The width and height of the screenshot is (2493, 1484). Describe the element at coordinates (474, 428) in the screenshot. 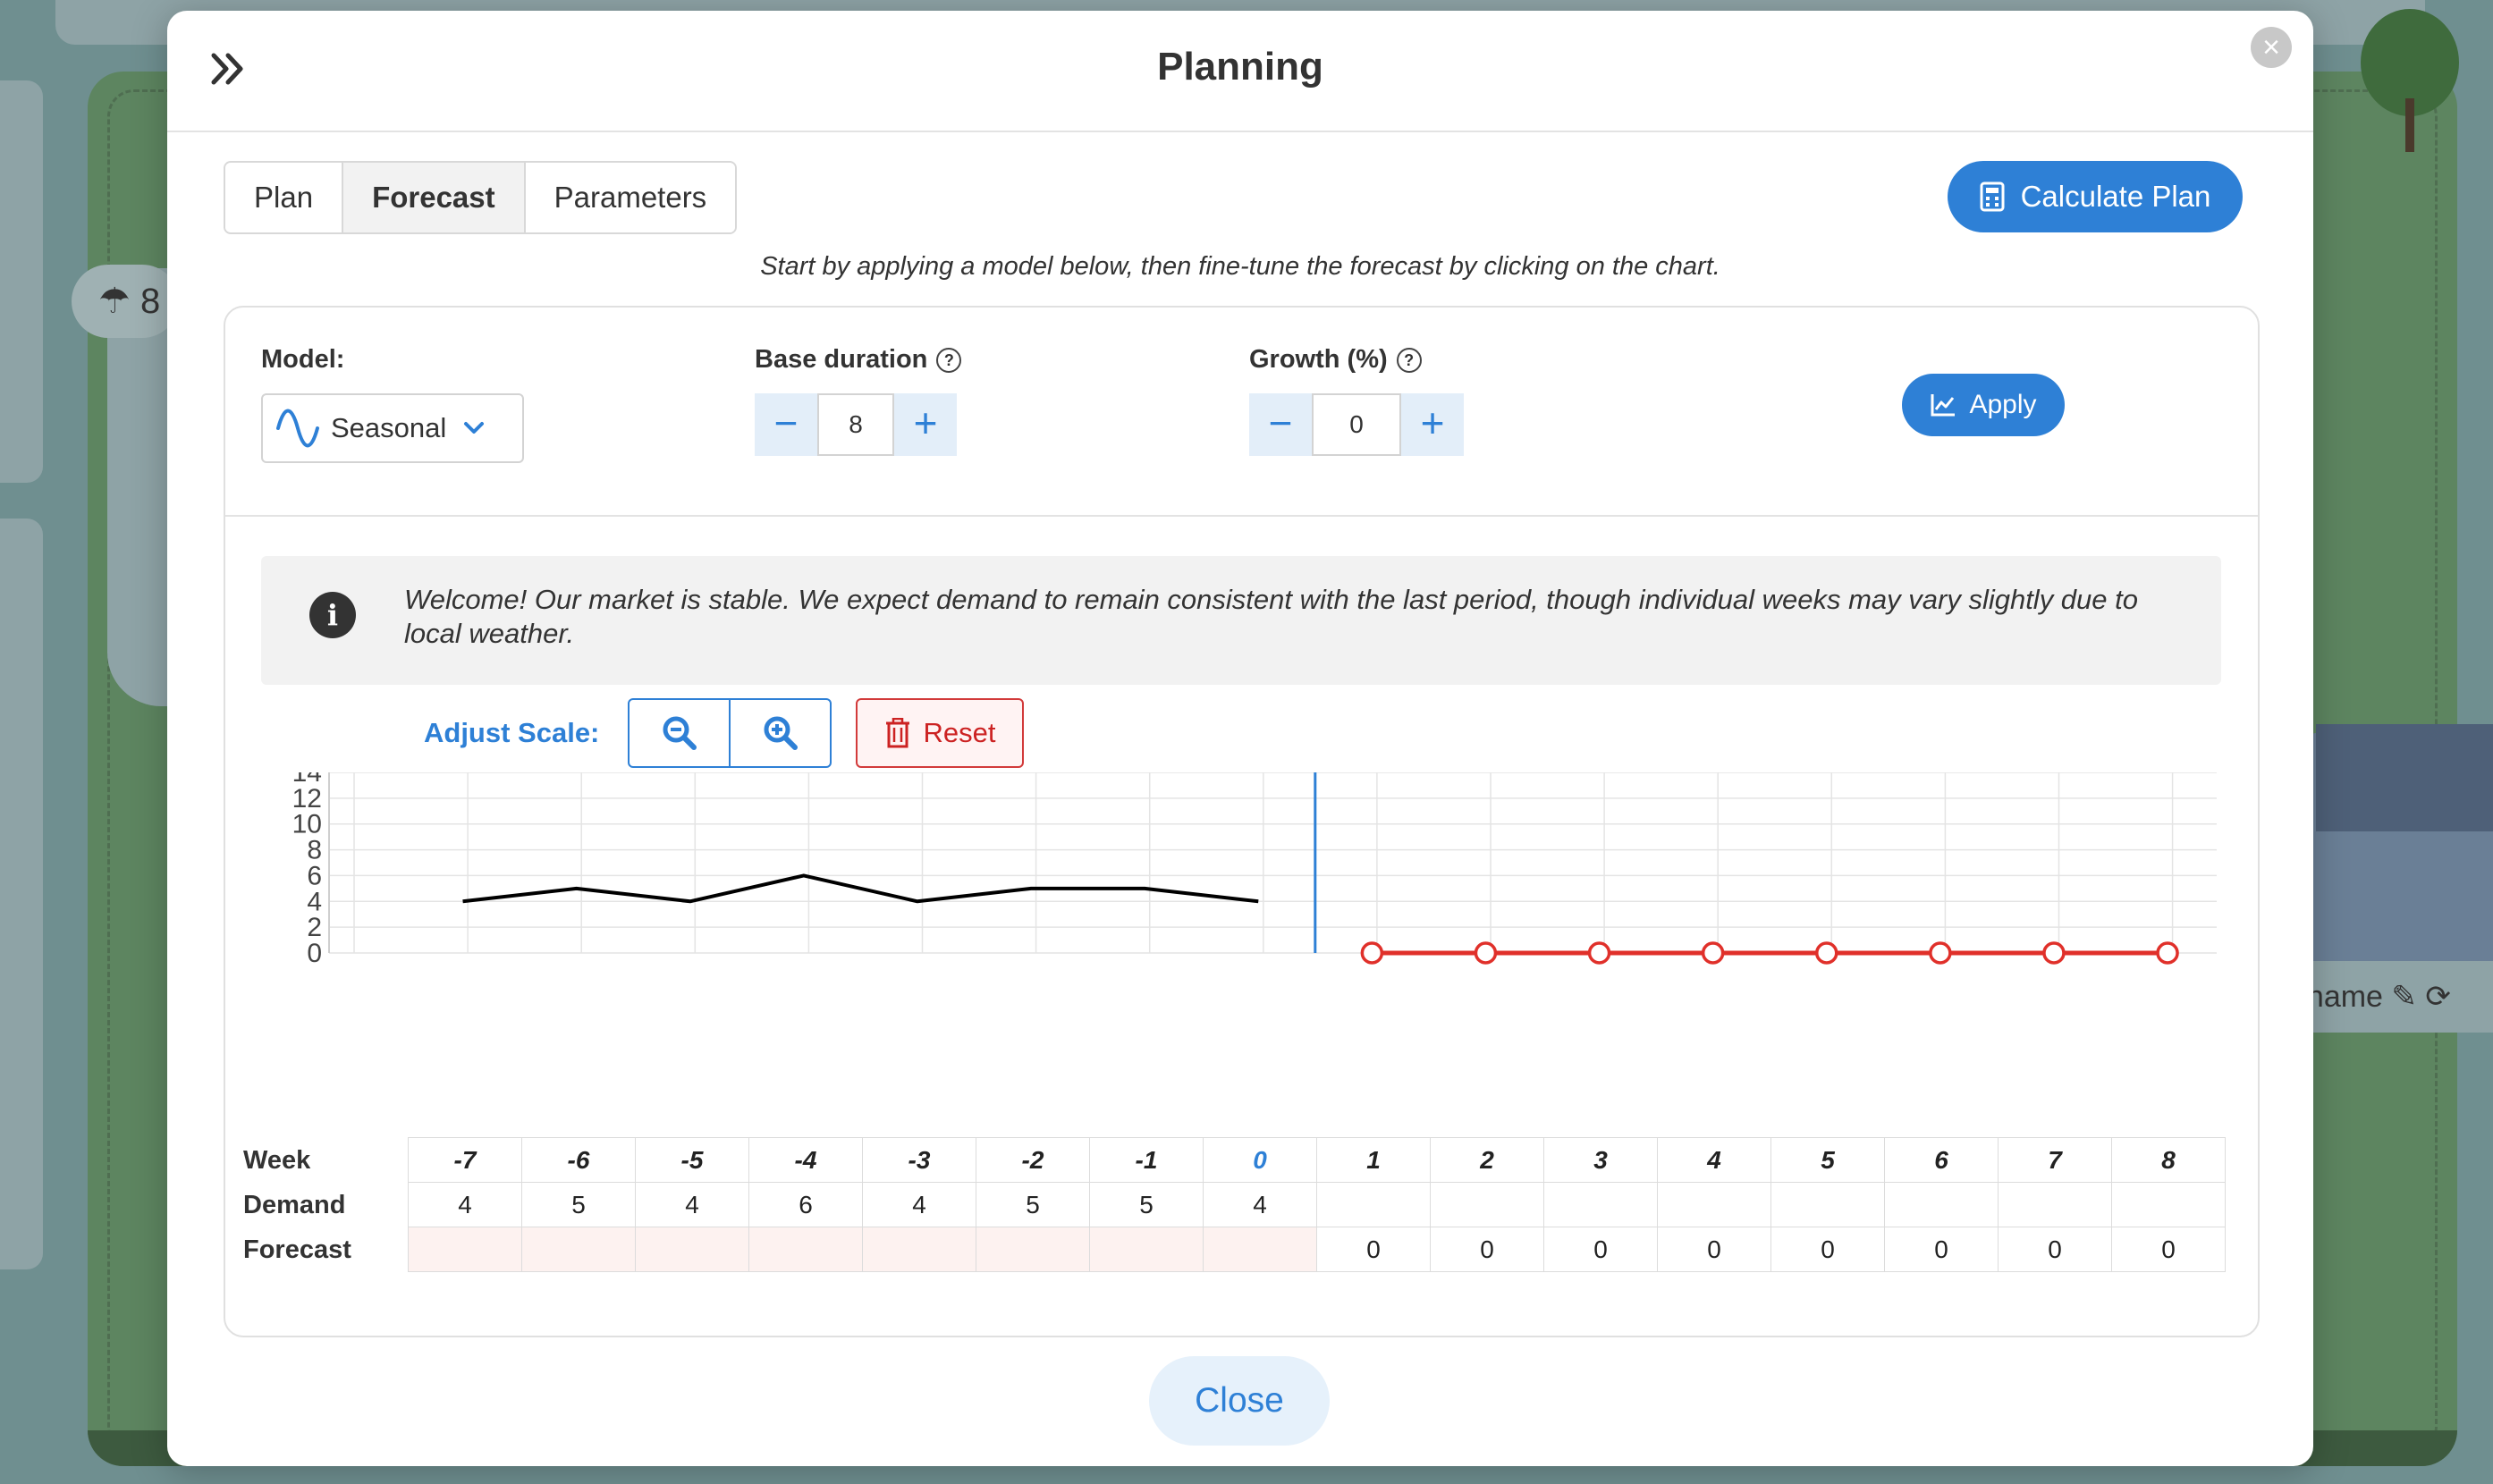

I see `chevron-down-icon` at that location.